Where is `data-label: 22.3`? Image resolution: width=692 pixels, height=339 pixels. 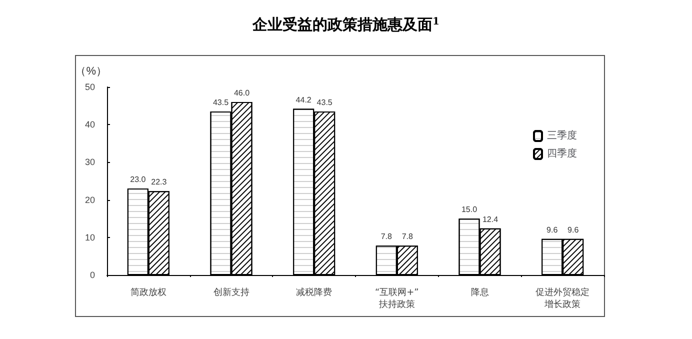 data-label: 22.3 is located at coordinates (159, 182).